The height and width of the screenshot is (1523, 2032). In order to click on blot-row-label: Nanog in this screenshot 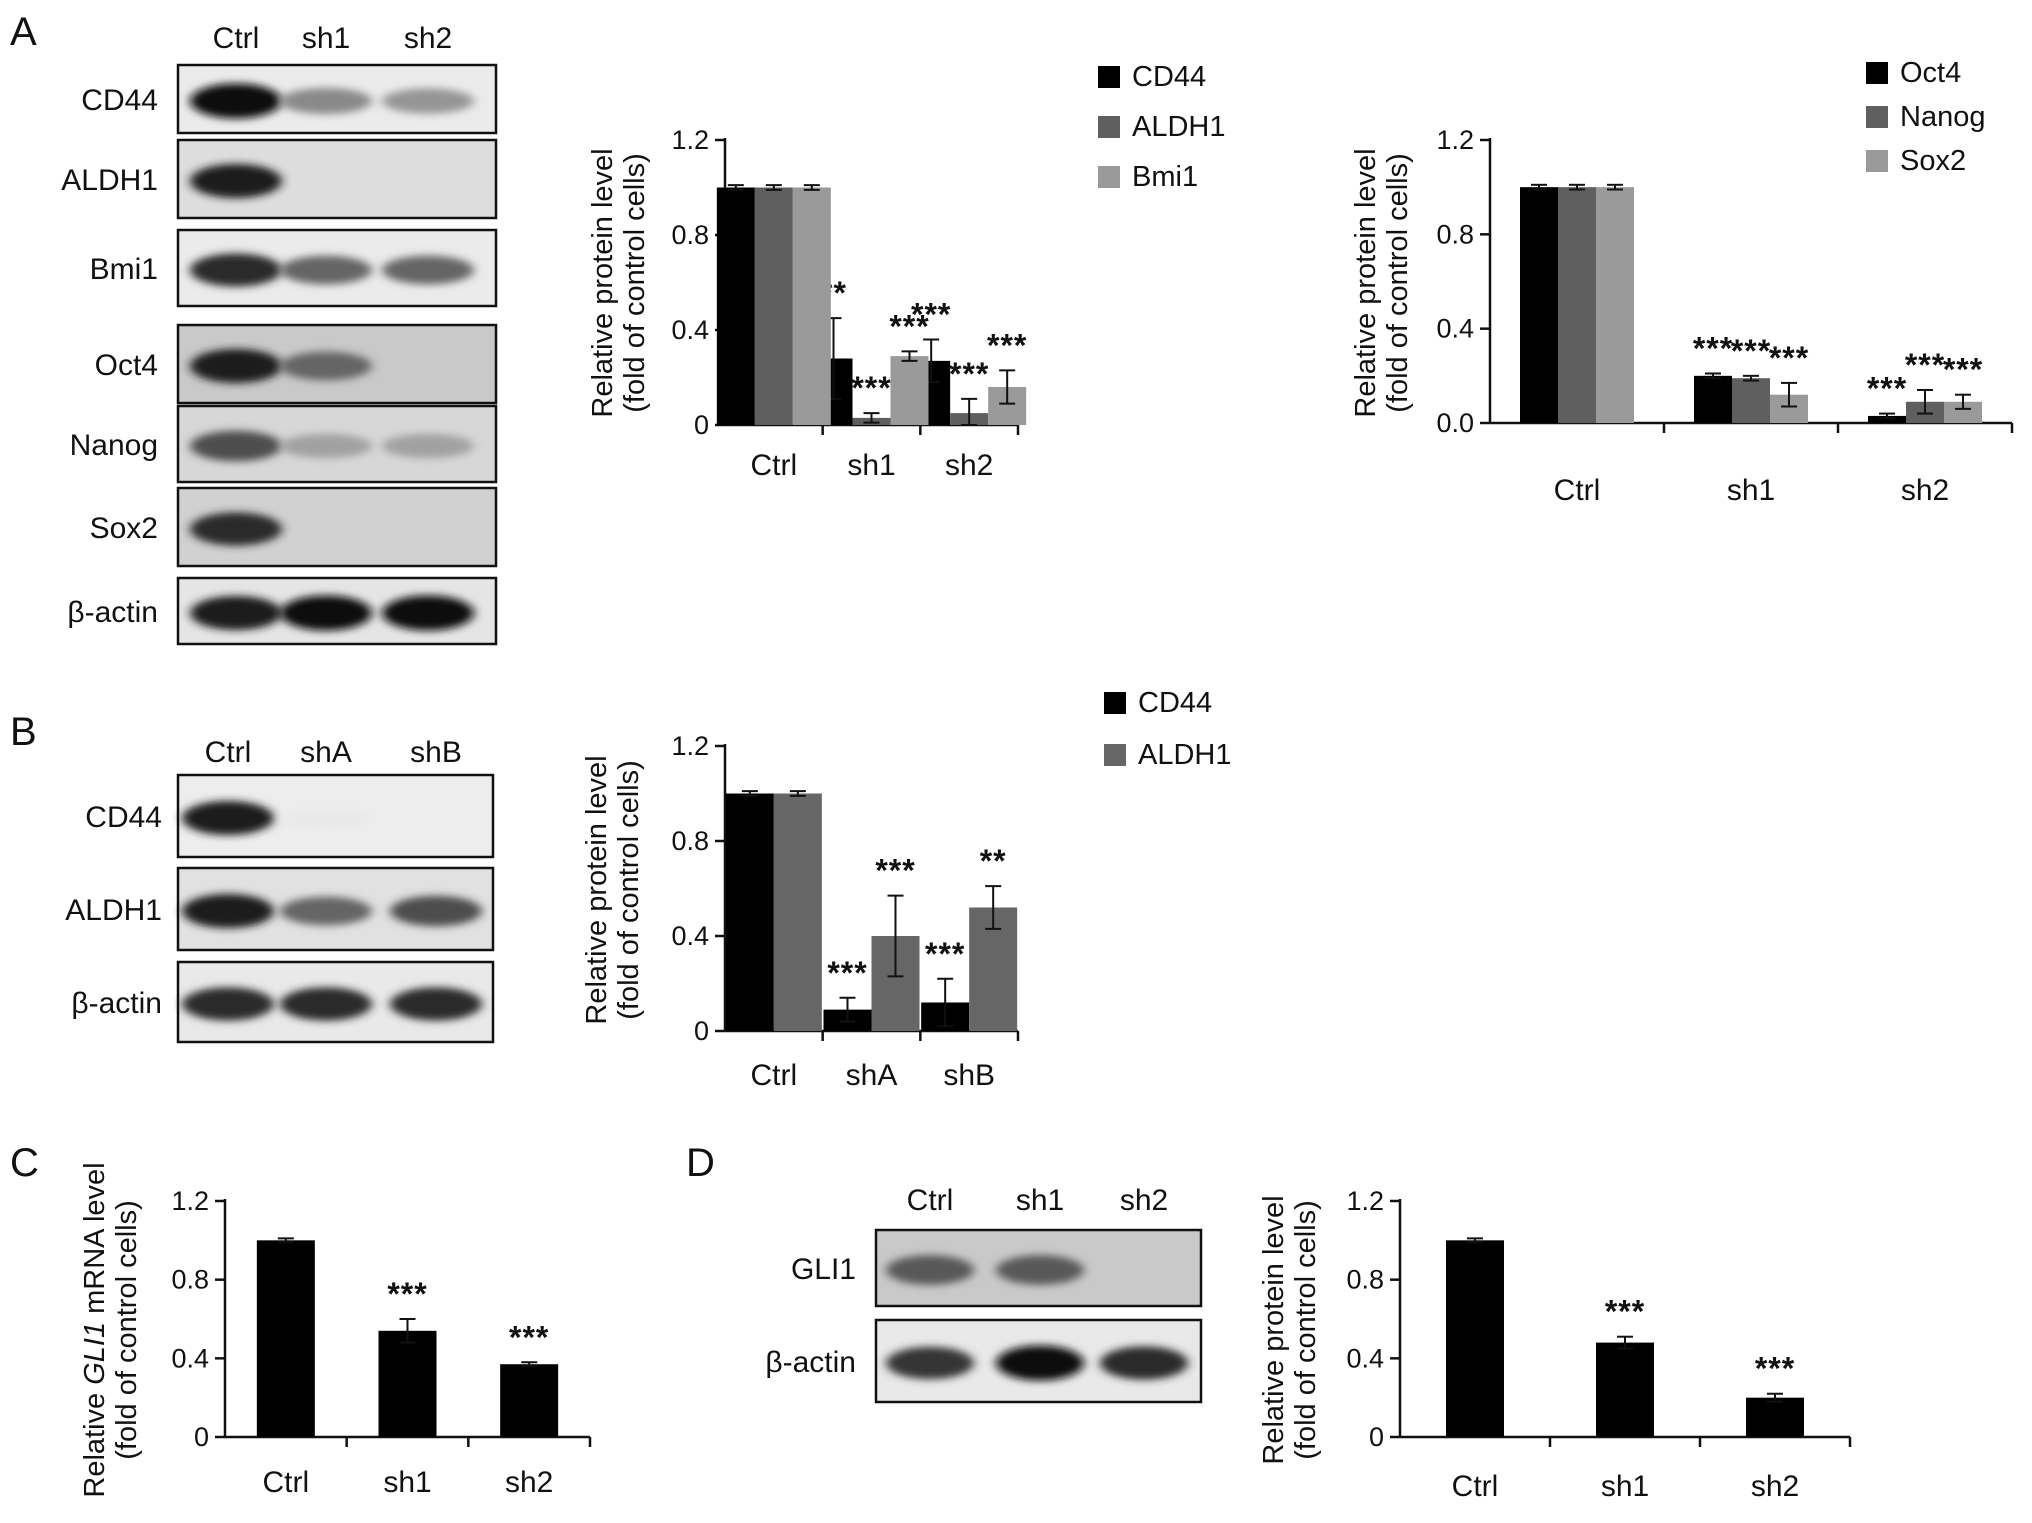, I will do `click(114, 445)`.